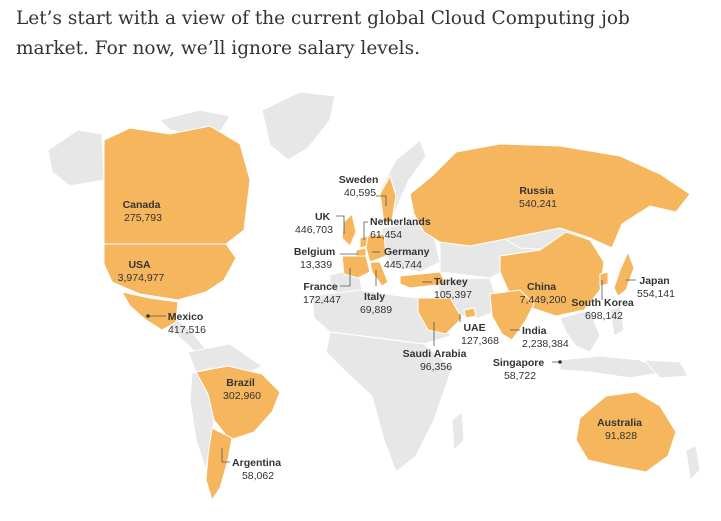 This screenshot has width=721, height=521. What do you see at coordinates (534, 331) in the screenshot?
I see `label-india-name: India` at bounding box center [534, 331].